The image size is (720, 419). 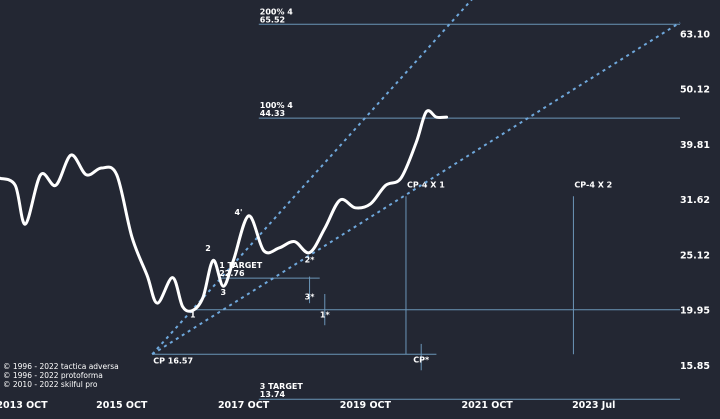 What do you see at coordinates (593, 184) in the screenshot?
I see `reference-label: CP-4 X 2` at bounding box center [593, 184].